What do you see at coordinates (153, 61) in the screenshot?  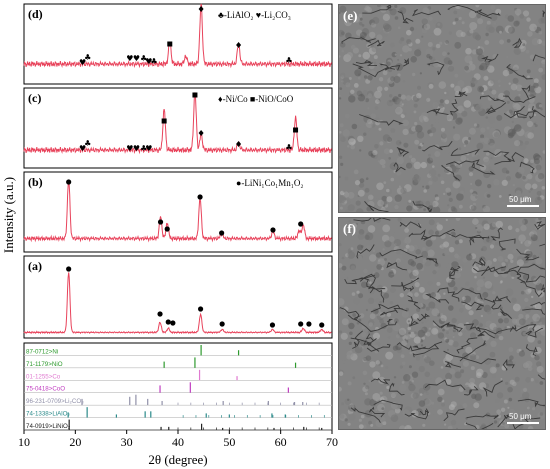 I see `peak-marker-d-10: ♣` at bounding box center [153, 61].